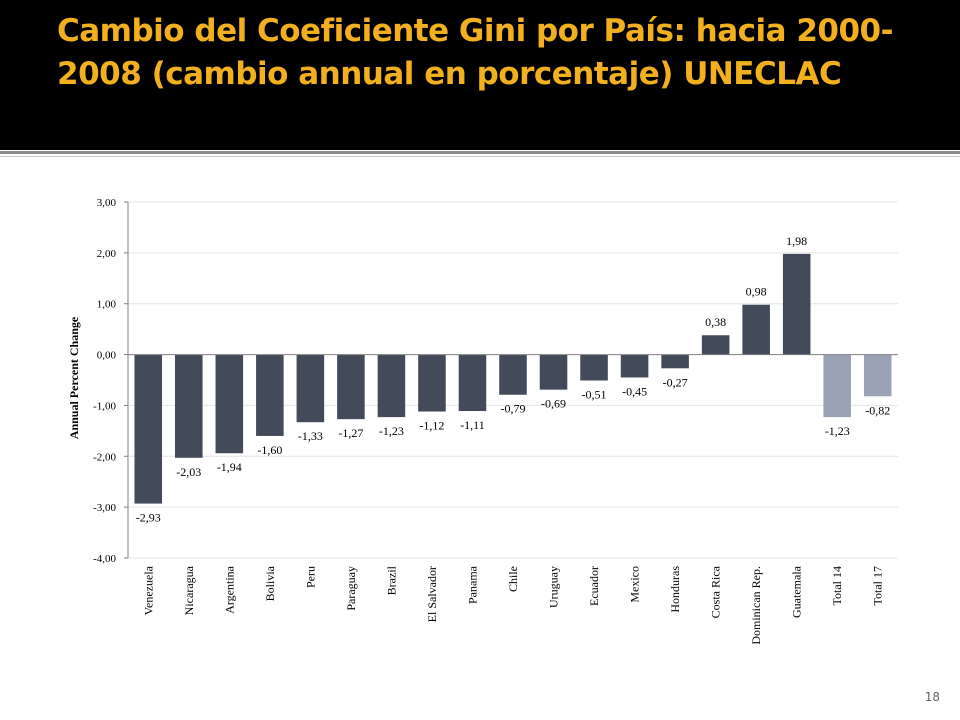 The width and height of the screenshot is (960, 720). Describe the element at coordinates (480, 156) in the screenshot. I see `title-divider-thin` at that location.